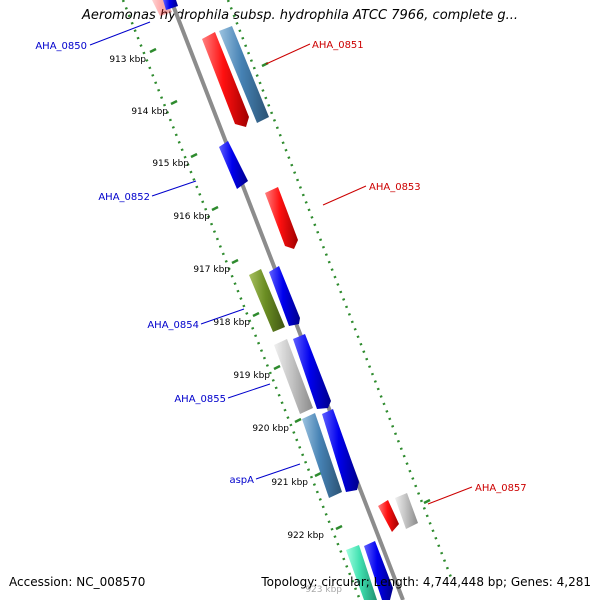 This screenshot has height=600, width=600. I want to click on tick-label: 921 kbp, so click(289, 483).